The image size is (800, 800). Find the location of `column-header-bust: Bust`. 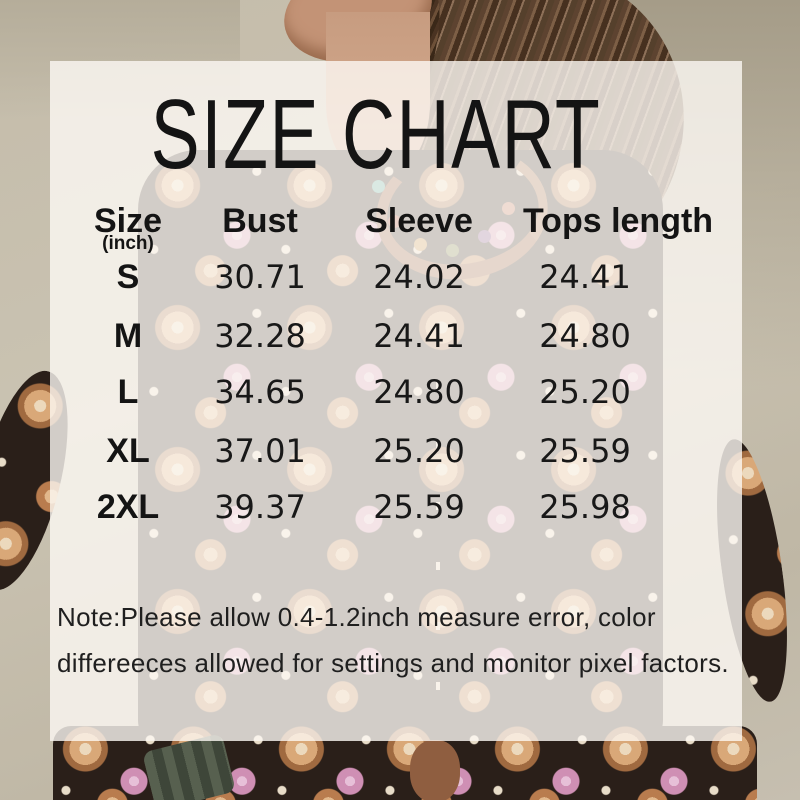

column-header-bust: Bust is located at coordinates (260, 221).